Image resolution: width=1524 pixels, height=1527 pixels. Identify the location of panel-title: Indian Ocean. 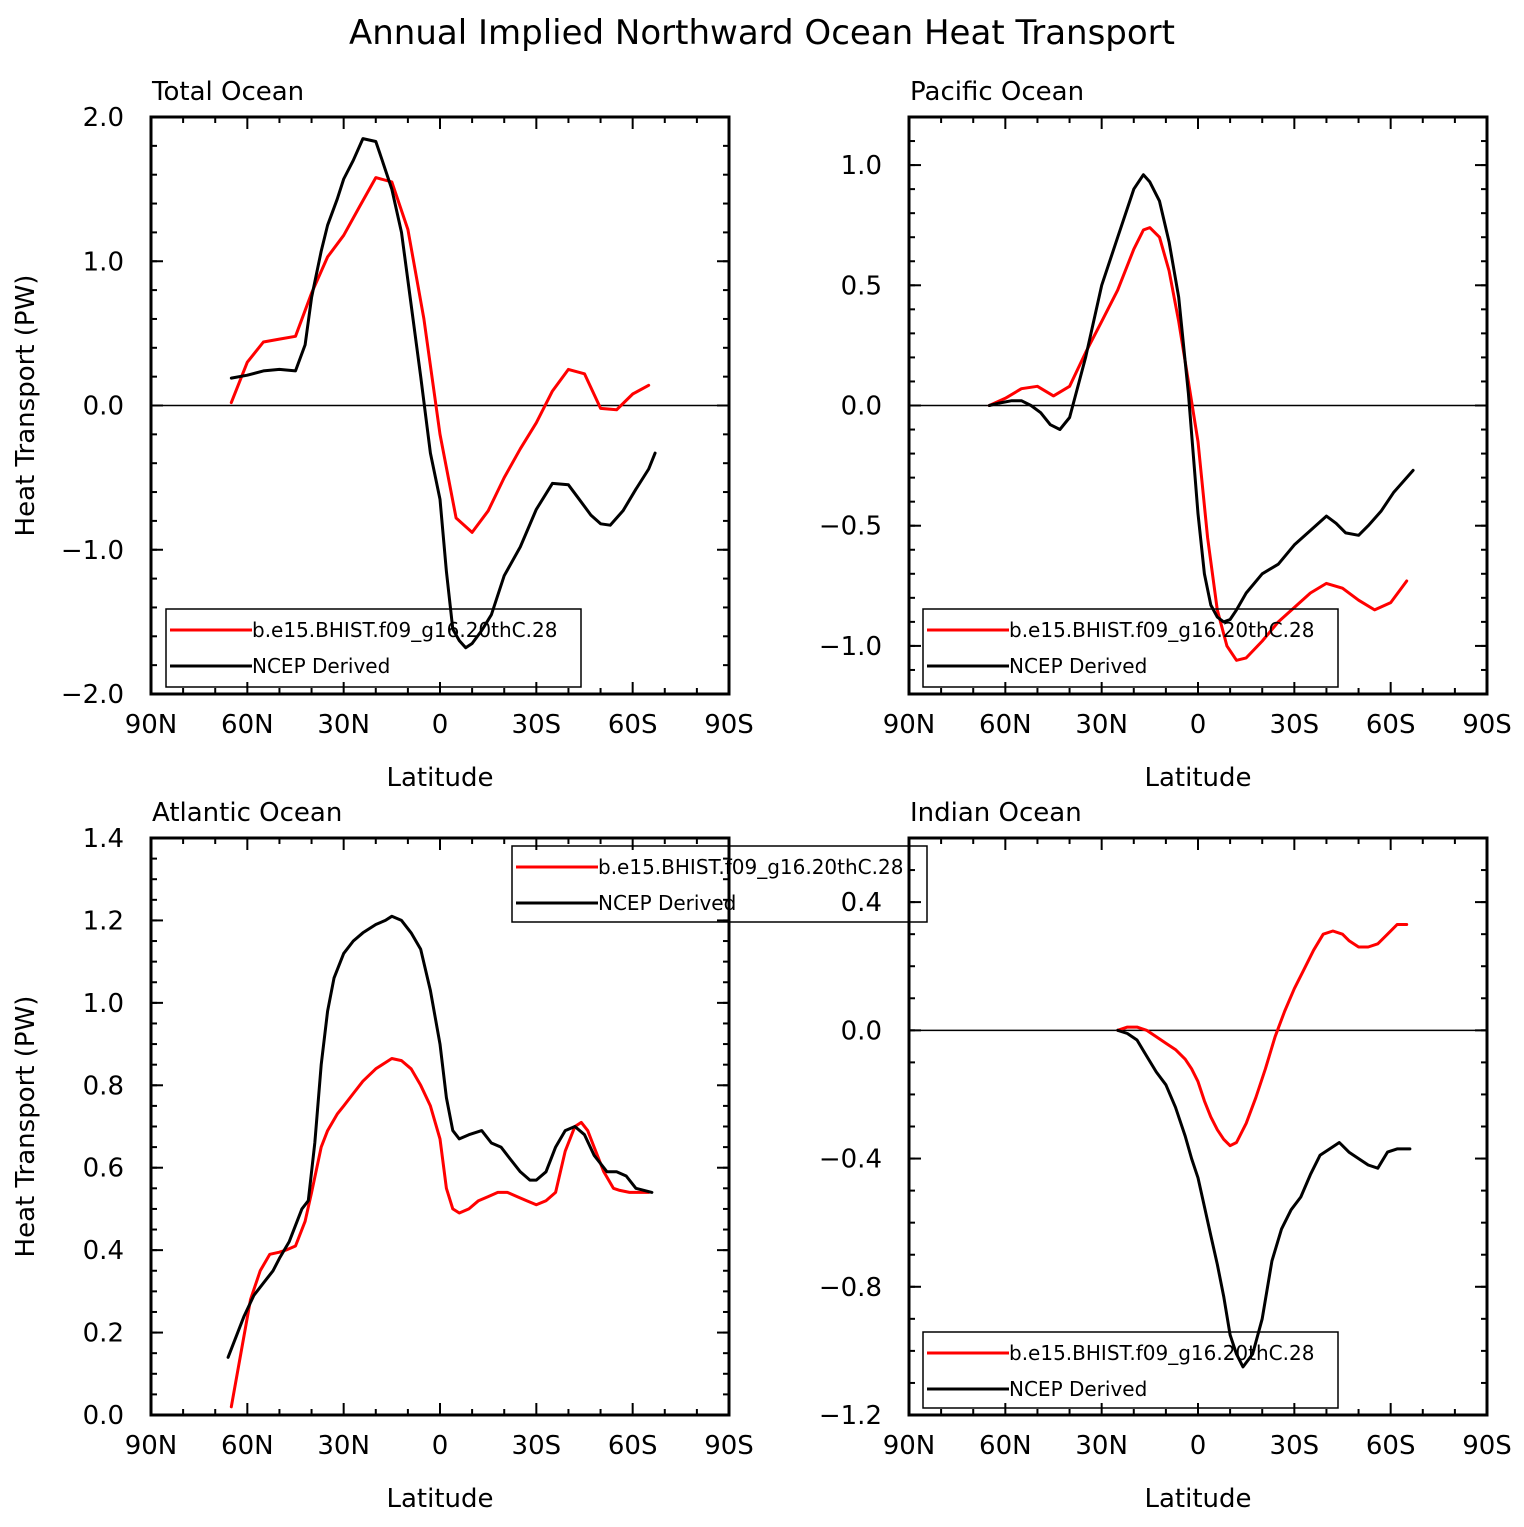
(996, 813).